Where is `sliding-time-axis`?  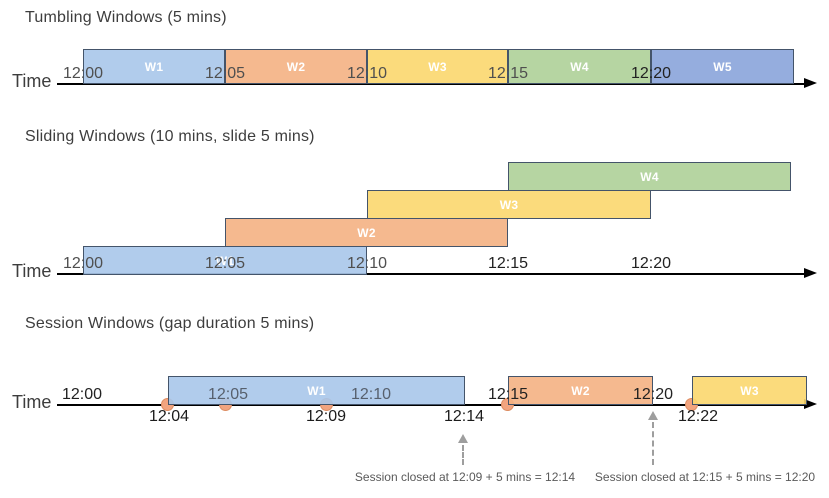 sliding-time-axis is located at coordinates (431, 274).